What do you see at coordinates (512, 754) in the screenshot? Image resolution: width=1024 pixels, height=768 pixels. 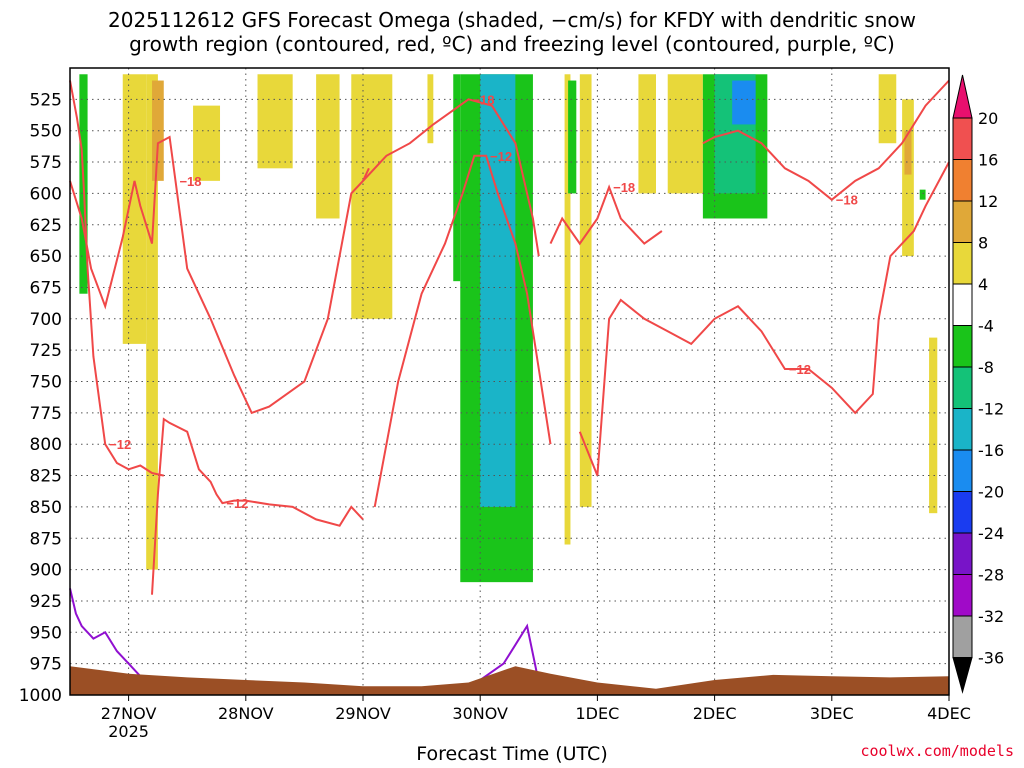 I see `x-axis-label: Forecast Time (UTC)` at bounding box center [512, 754].